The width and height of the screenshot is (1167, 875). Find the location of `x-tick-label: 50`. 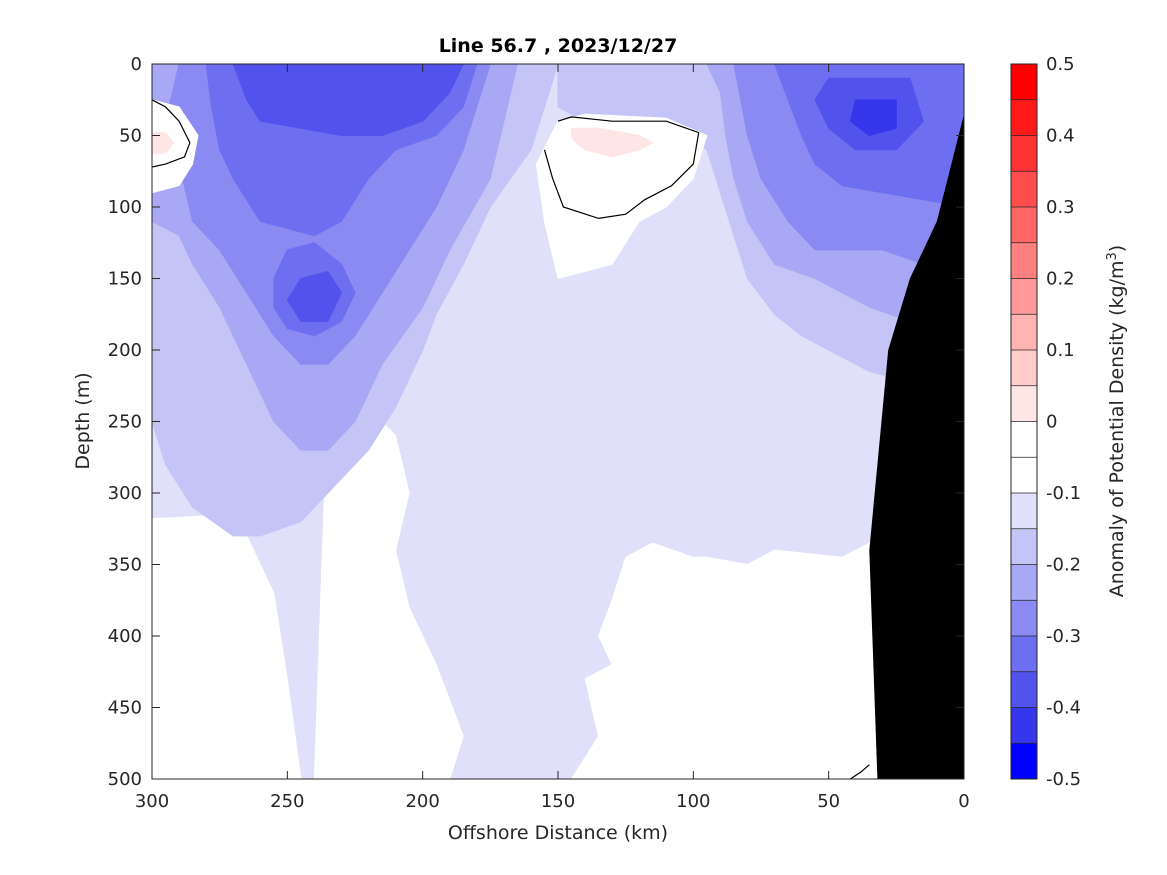

x-tick-label: 50 is located at coordinates (828, 801).